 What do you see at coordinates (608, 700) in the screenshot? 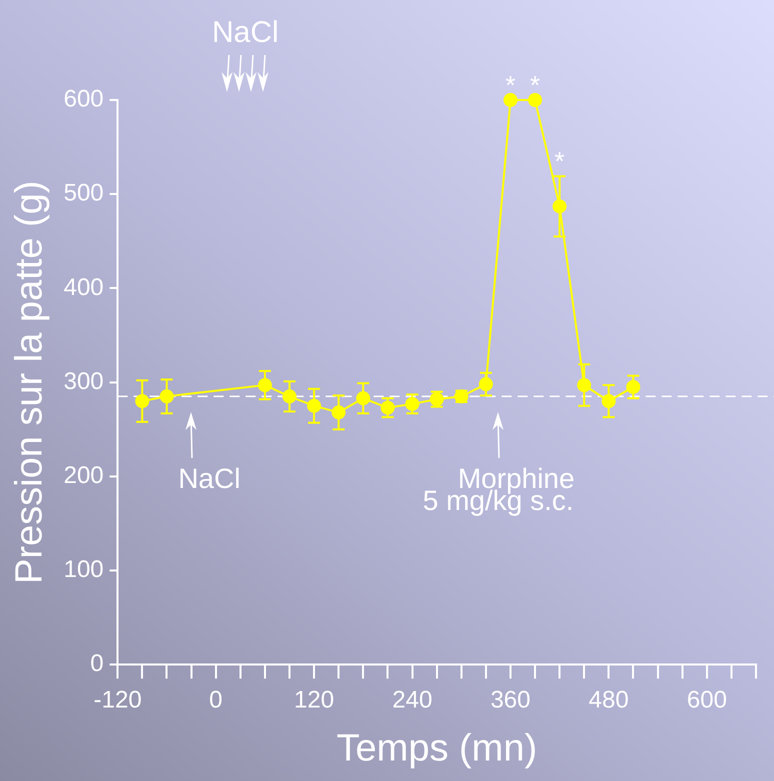
I see `x-tick-label: 480` at bounding box center [608, 700].